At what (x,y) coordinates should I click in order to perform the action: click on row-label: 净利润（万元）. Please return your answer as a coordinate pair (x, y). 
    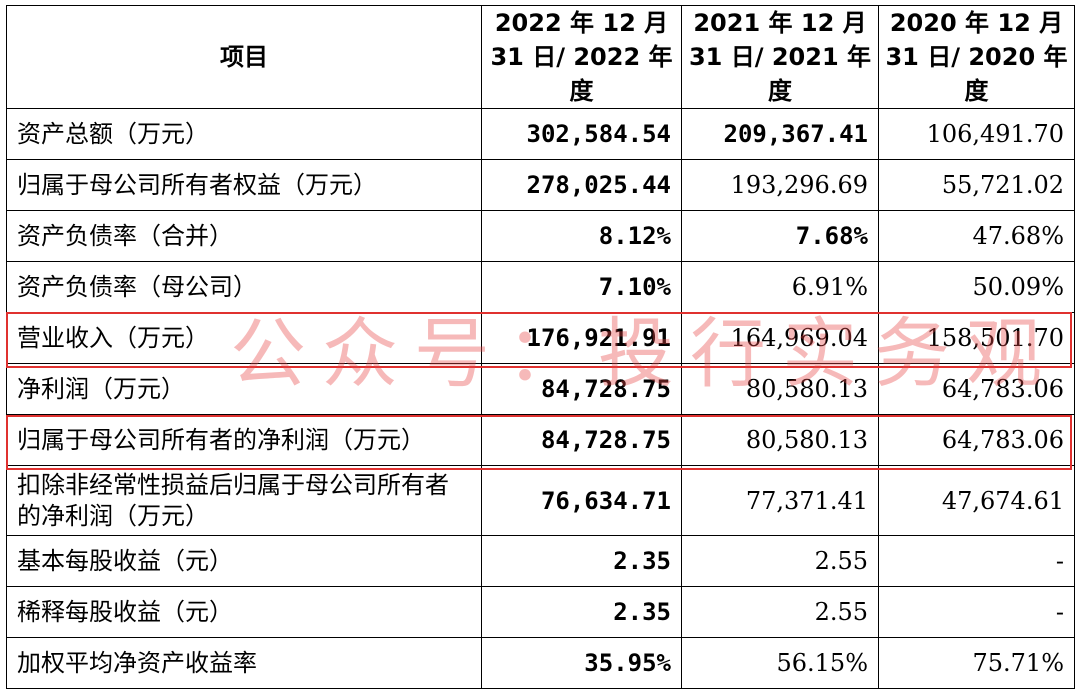
    Looking at the image, I should click on (244, 389).